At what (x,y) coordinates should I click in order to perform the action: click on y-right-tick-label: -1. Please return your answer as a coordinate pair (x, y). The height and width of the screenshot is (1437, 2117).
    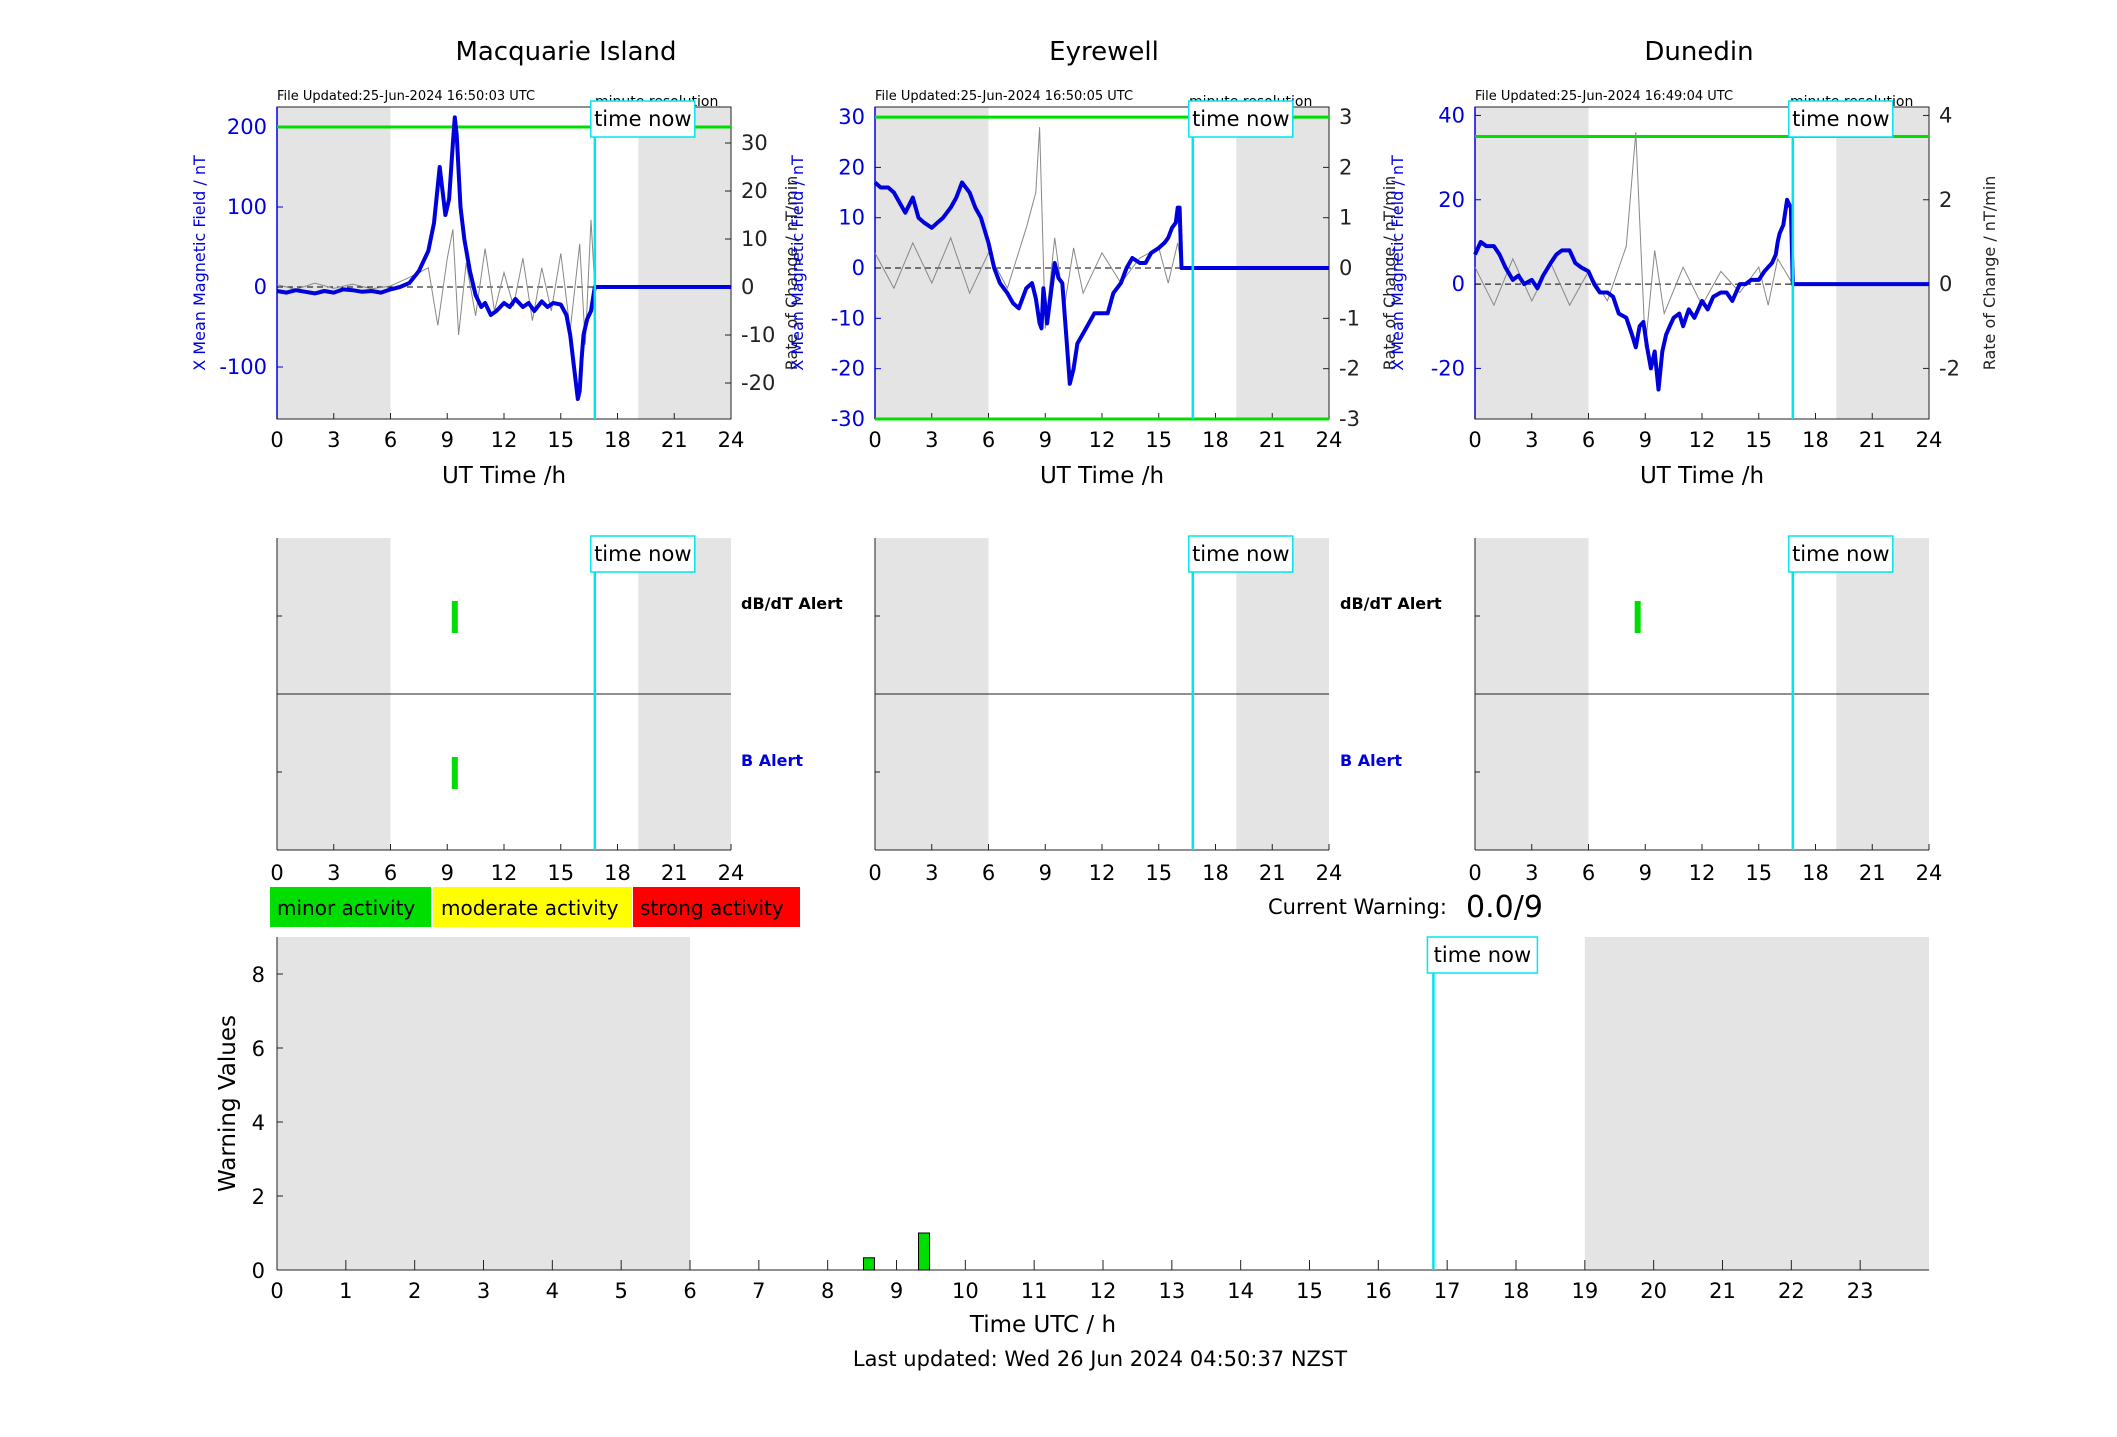
    Looking at the image, I should click on (1349, 318).